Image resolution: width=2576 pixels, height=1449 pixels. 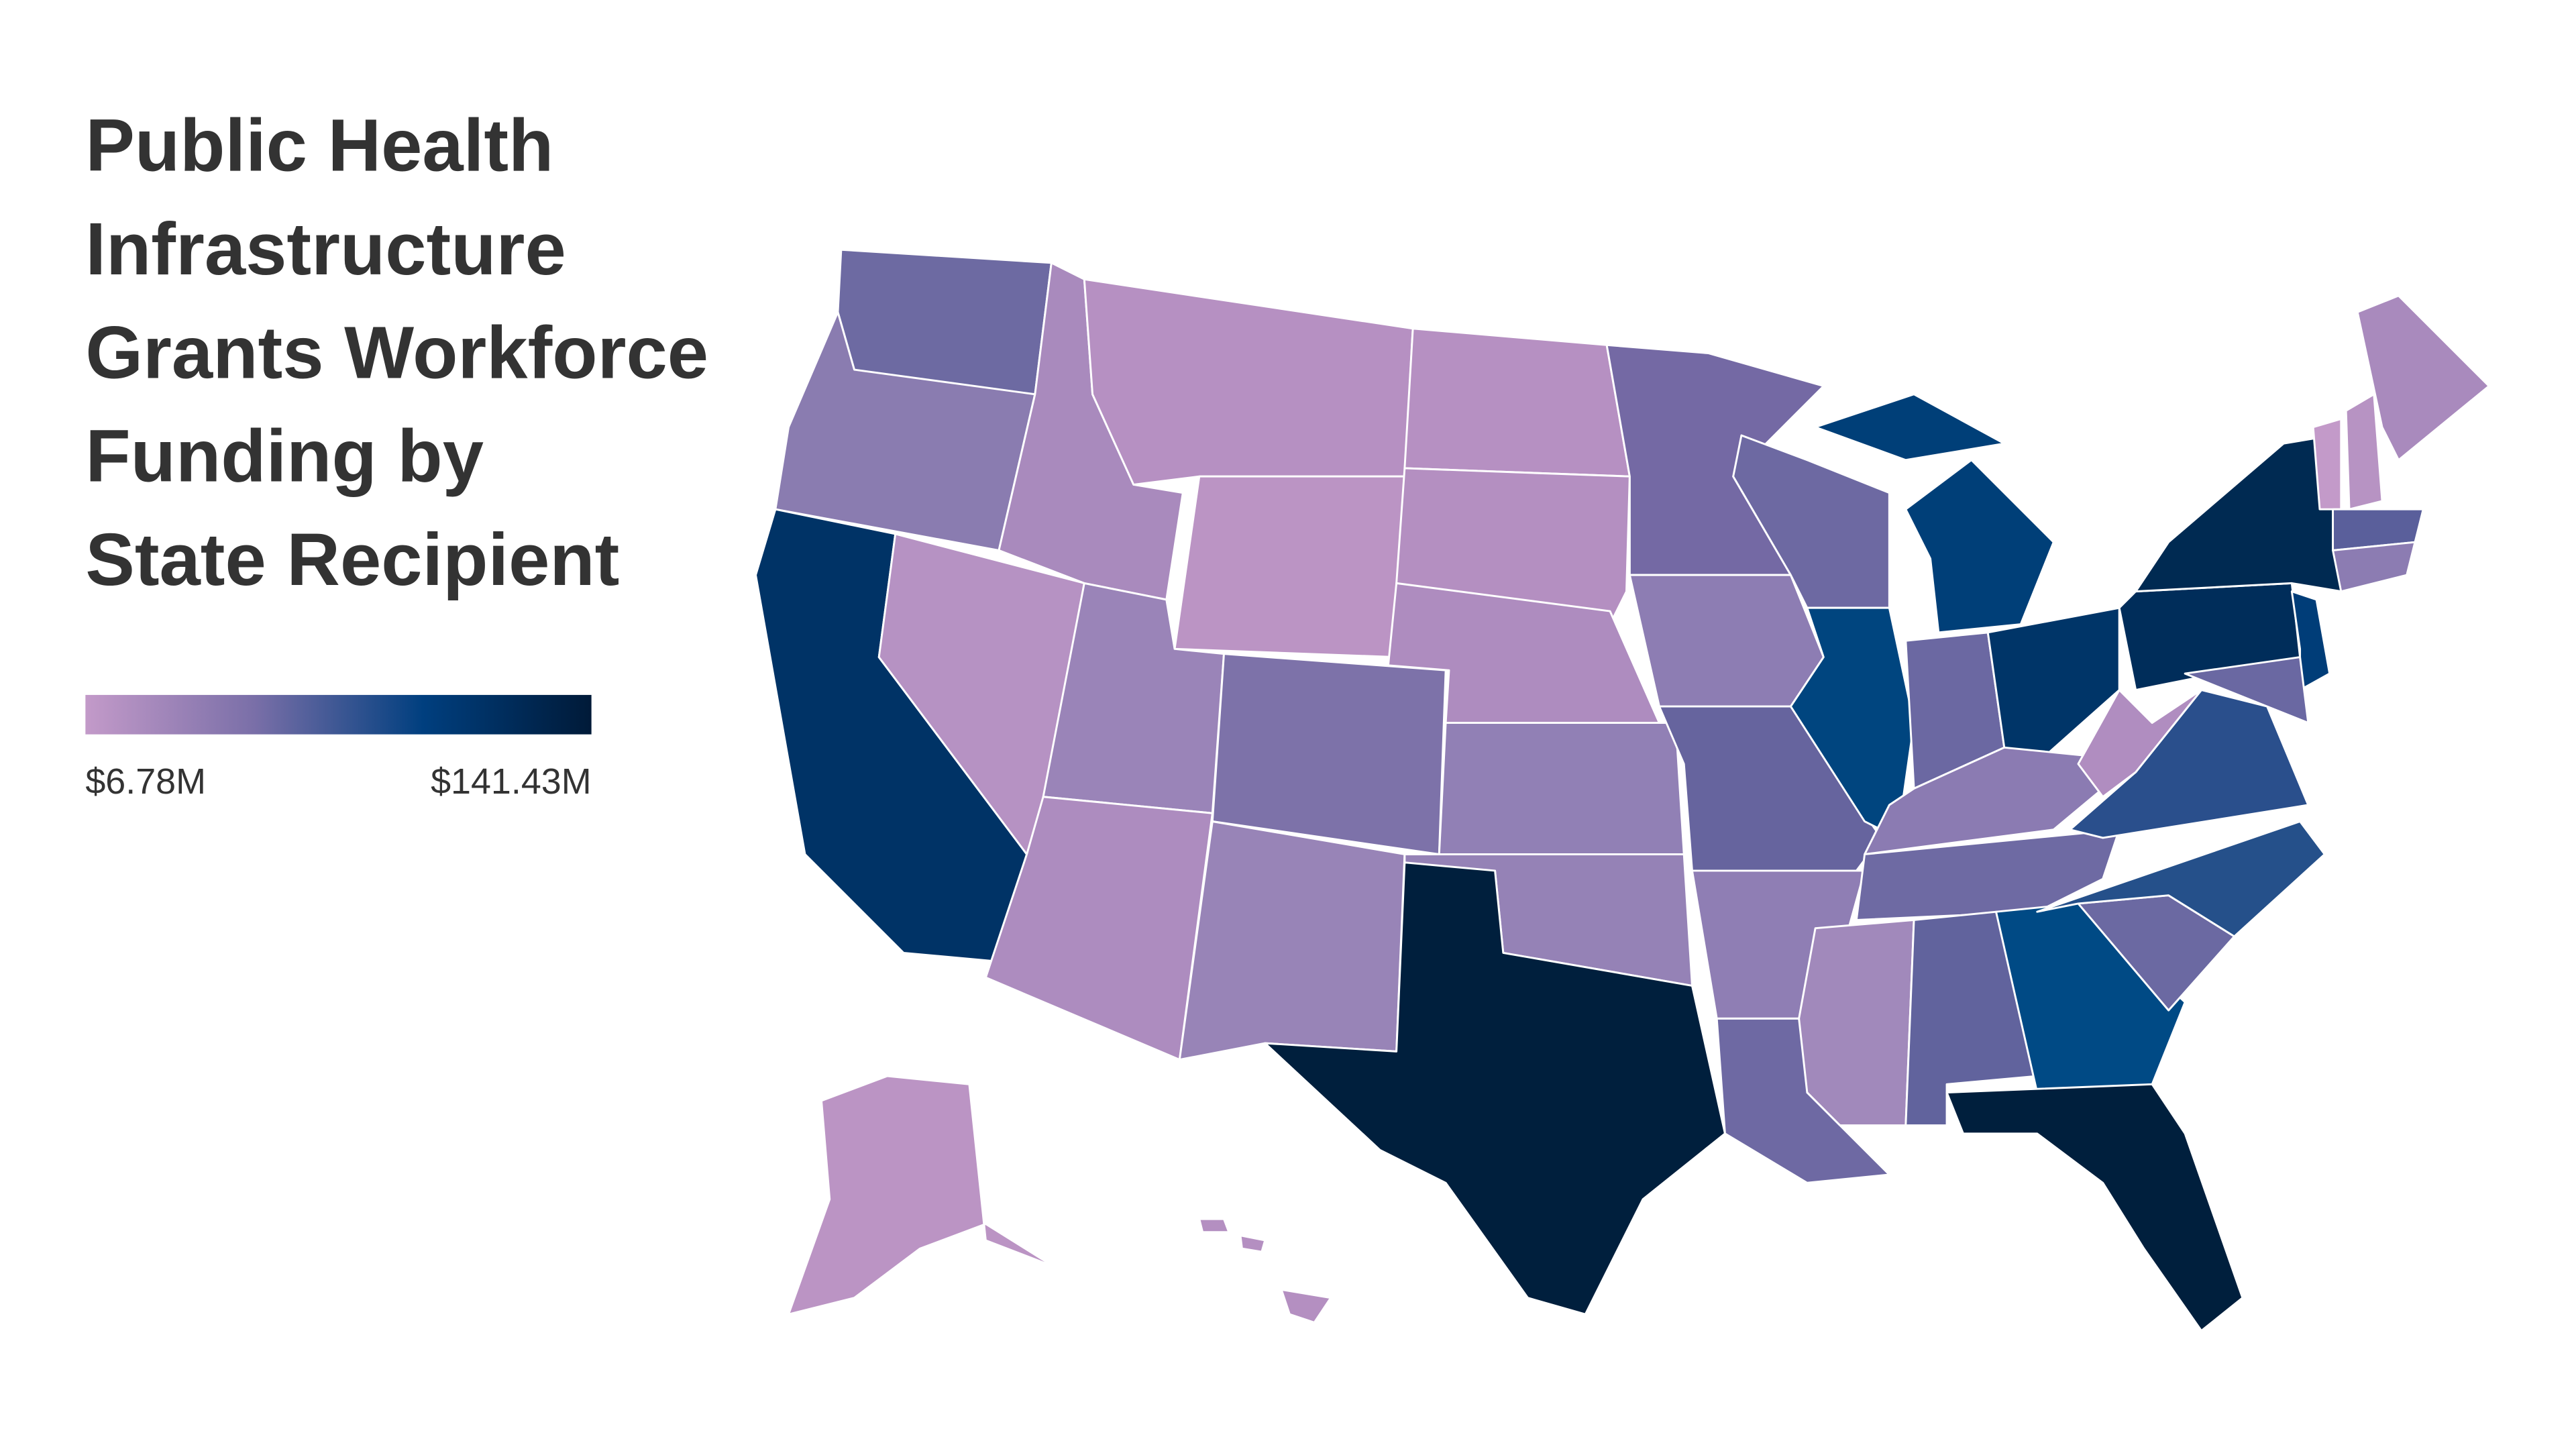 I want to click on title-line: Grants Workforce, so click(x=396, y=352).